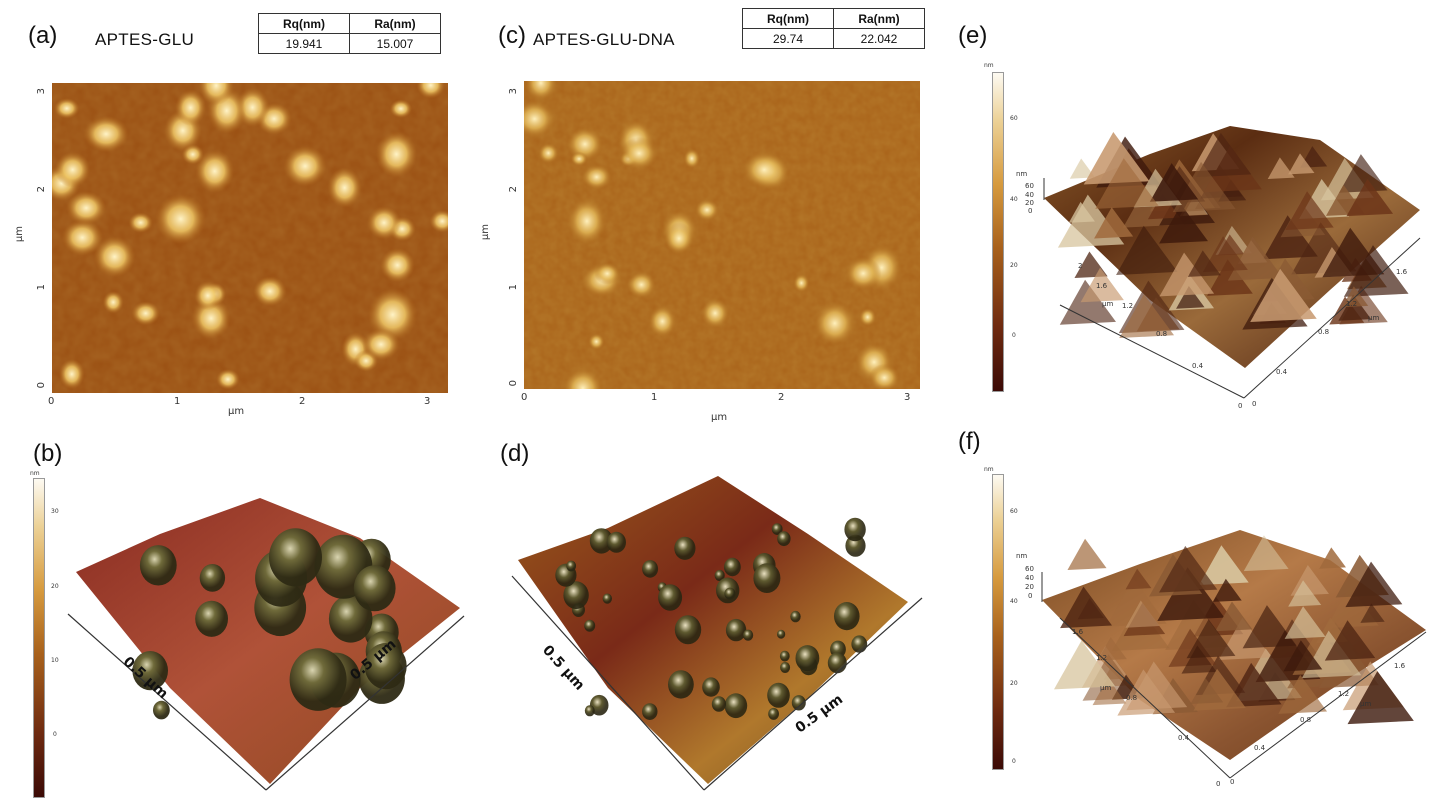 The width and height of the screenshot is (1432, 799). Describe the element at coordinates (51, 401) in the screenshot. I see `panel-a-x-tick-0: 0` at that location.